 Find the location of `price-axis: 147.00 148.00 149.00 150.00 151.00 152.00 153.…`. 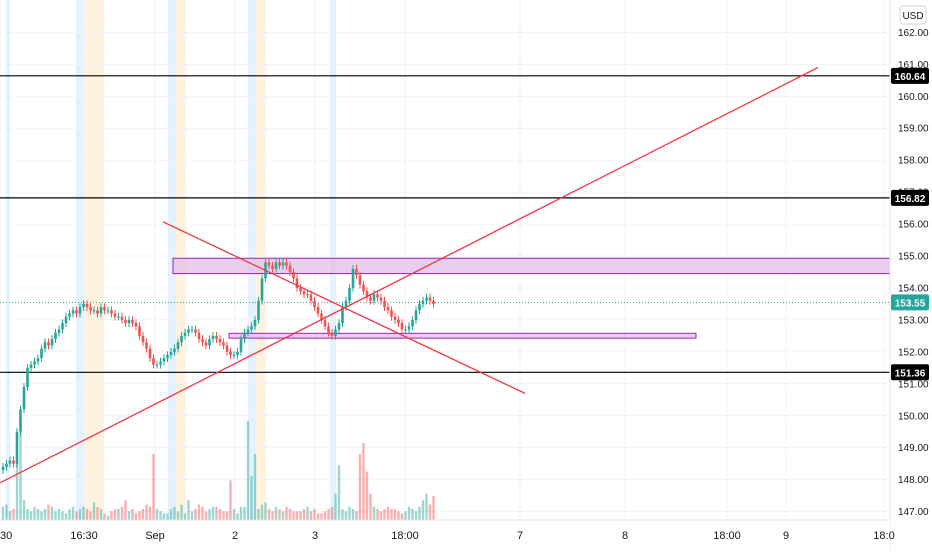

price-axis: 147.00 148.00 149.00 150.00 151.00 152.00 153.… is located at coordinates (910, 275).